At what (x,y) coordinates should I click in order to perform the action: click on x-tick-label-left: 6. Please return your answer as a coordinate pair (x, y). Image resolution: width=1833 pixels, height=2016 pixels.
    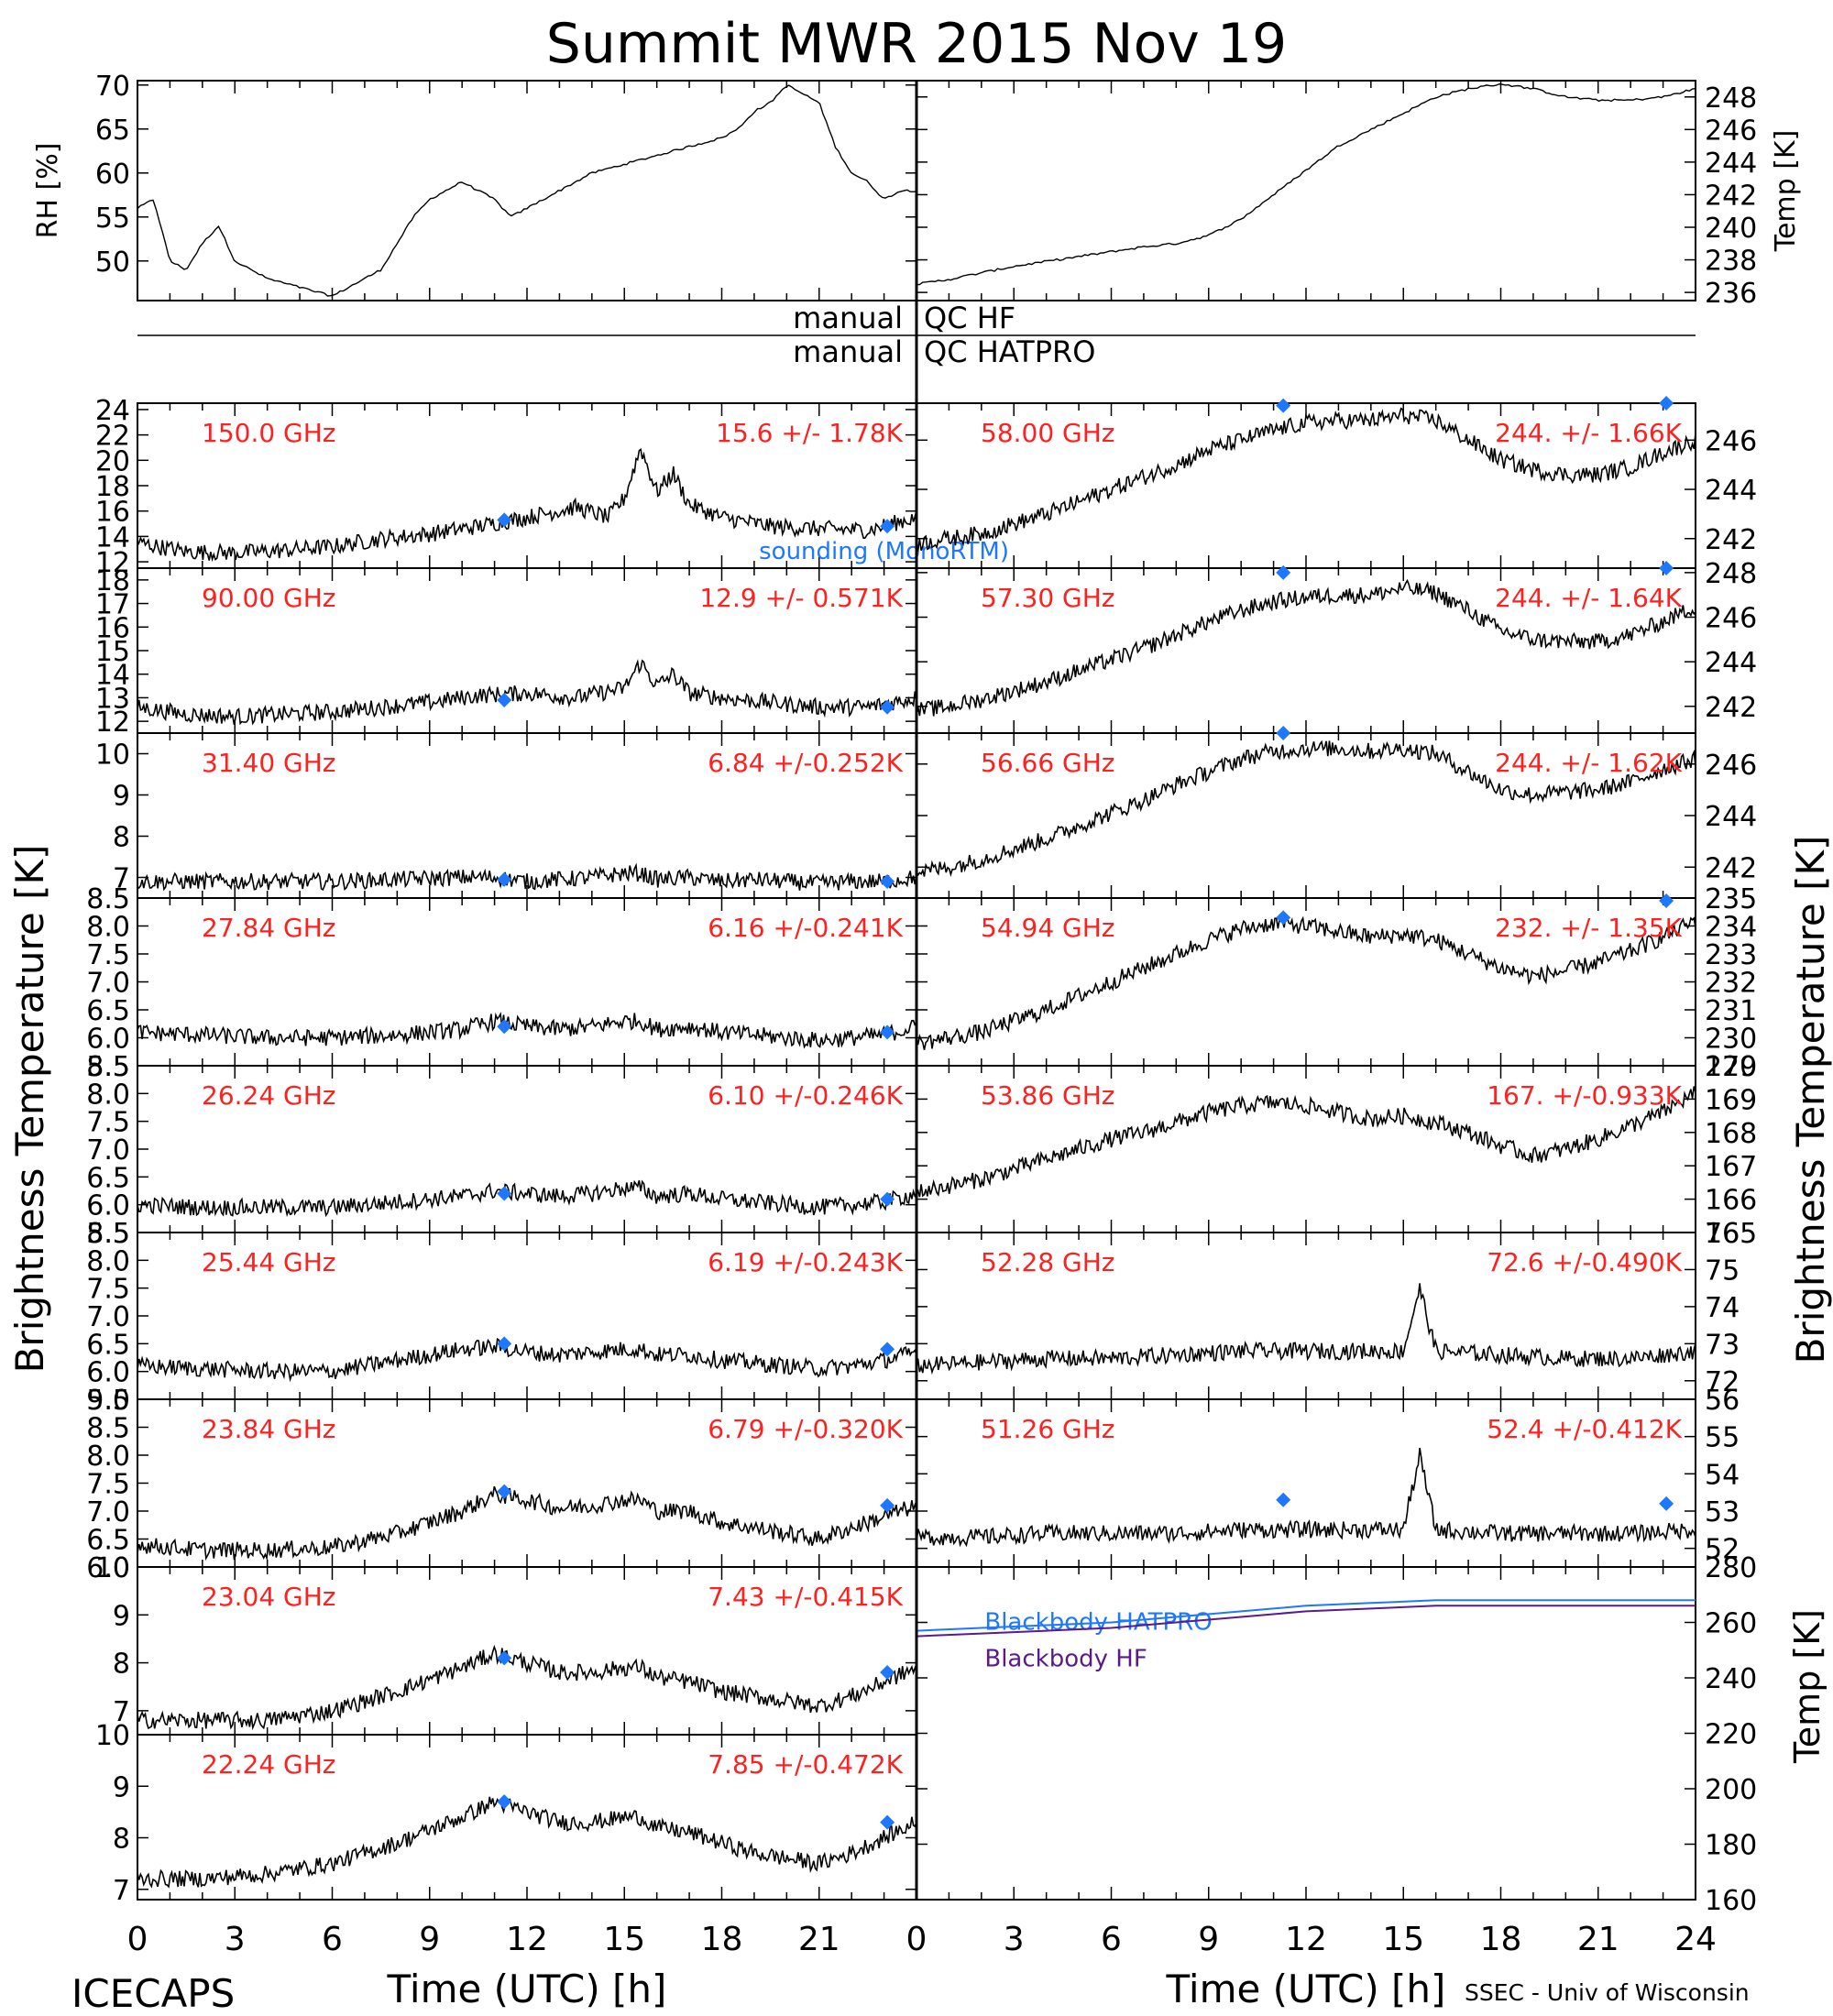
    Looking at the image, I should click on (332, 1939).